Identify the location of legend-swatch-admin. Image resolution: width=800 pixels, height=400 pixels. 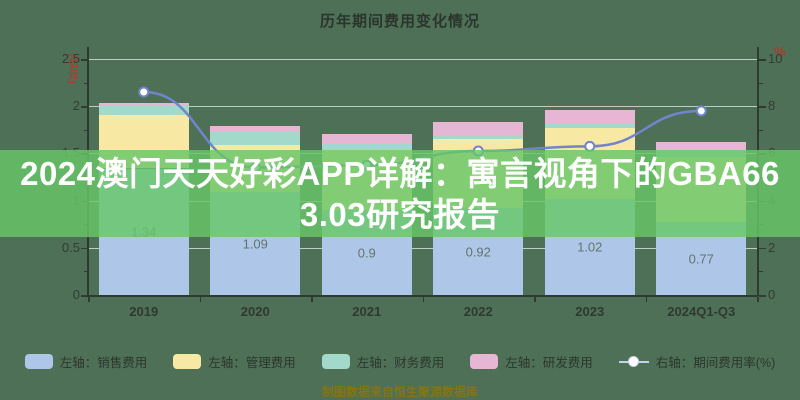
(187, 361).